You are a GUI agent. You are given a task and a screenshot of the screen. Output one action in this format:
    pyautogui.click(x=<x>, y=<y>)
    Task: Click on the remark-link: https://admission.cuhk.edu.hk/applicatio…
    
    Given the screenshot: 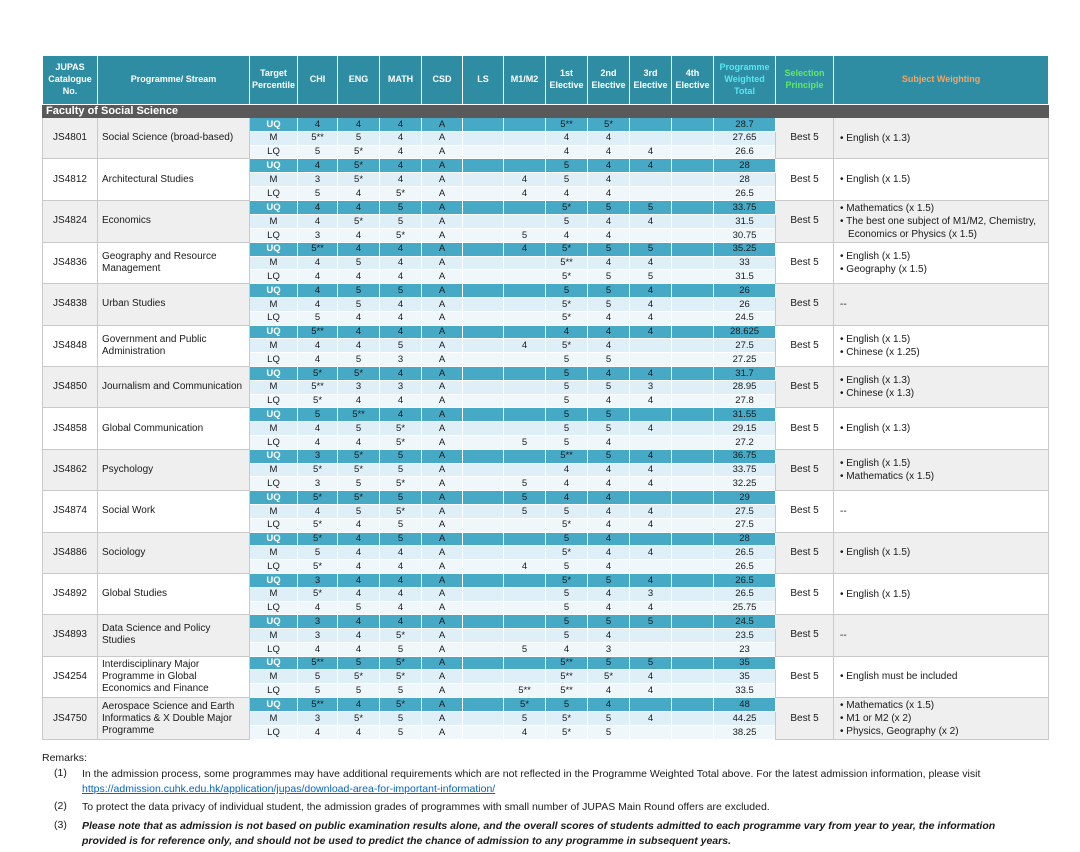 What is the action you would take?
    pyautogui.click(x=289, y=789)
    